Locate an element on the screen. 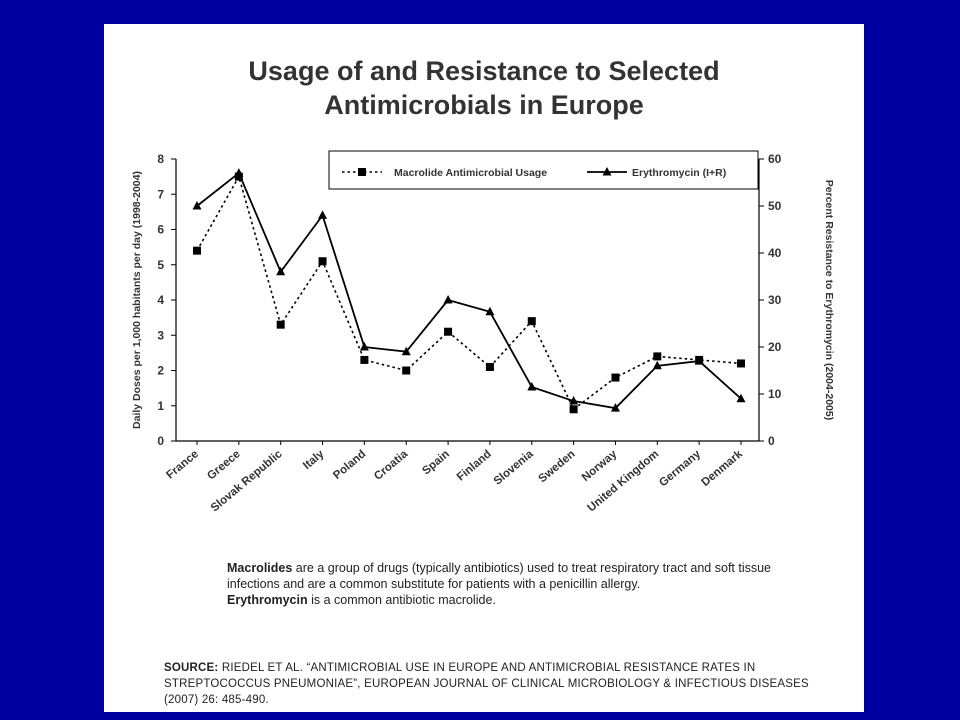  legend-usage-label: Macrolide Antimicrobial Usage is located at coordinates (470, 173).